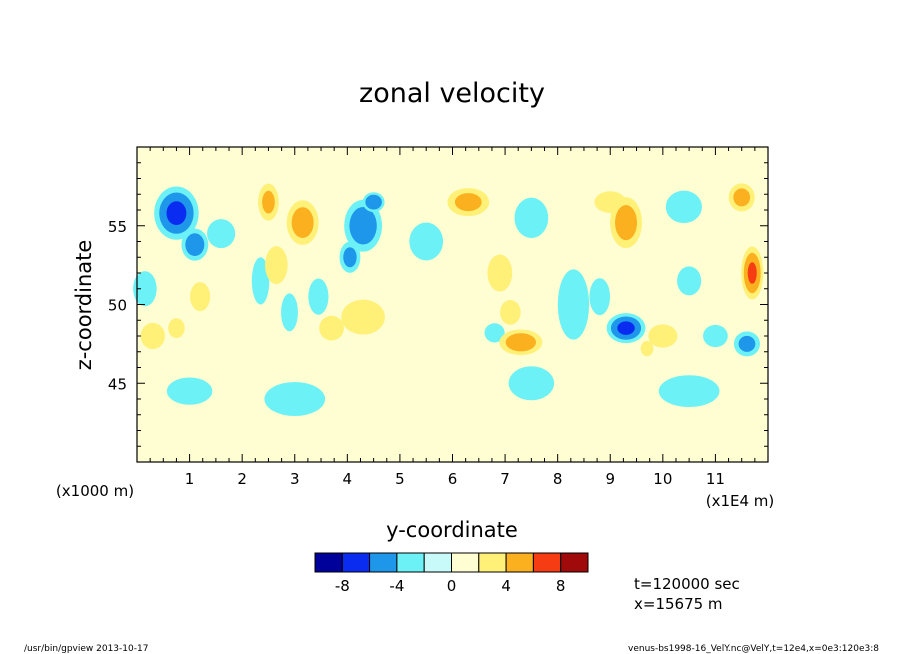 The width and height of the screenshot is (904, 654). What do you see at coordinates (452, 586) in the screenshot?
I see `colorbar-tick-label: 0` at bounding box center [452, 586].